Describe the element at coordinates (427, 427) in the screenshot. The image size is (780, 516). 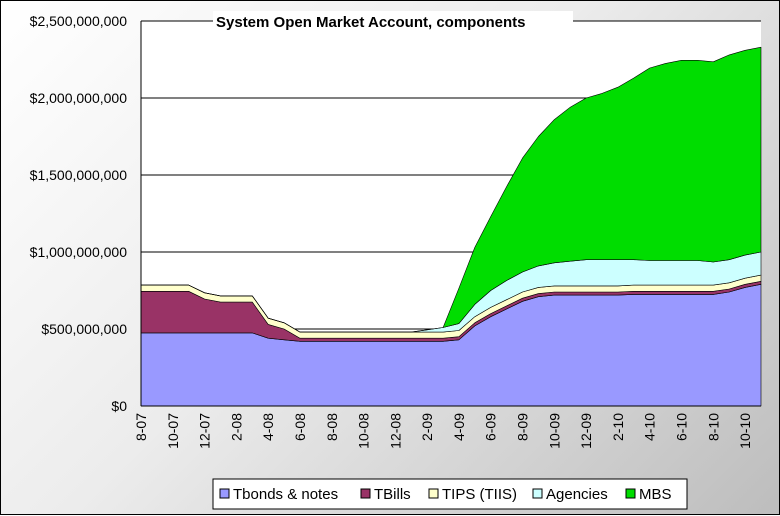
I see `x-tick-label: 2-09` at that location.